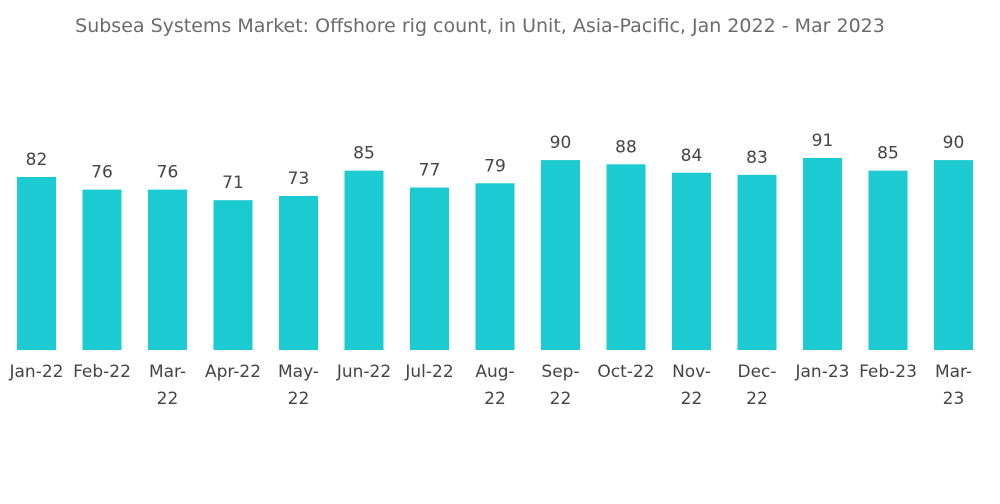 This screenshot has width=1000, height=504. Describe the element at coordinates (233, 183) in the screenshot. I see `value-label: 71` at that location.